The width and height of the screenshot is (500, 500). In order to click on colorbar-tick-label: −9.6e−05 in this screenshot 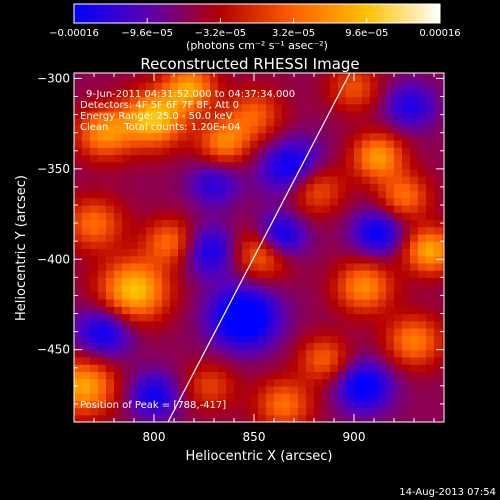, I will do `click(147, 33)`.